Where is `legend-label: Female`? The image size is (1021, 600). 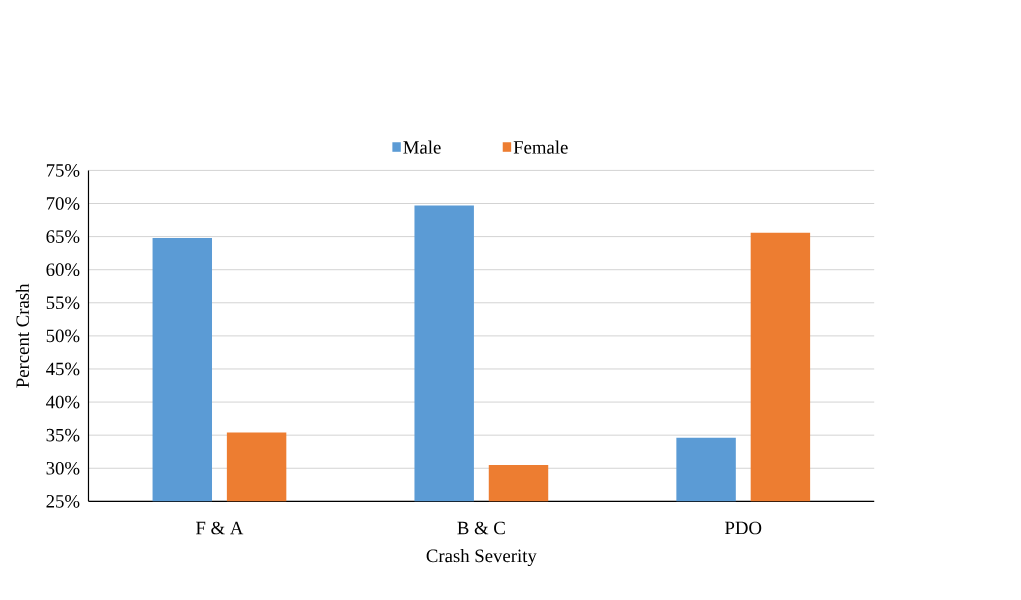 legend-label: Female is located at coordinates (540, 147).